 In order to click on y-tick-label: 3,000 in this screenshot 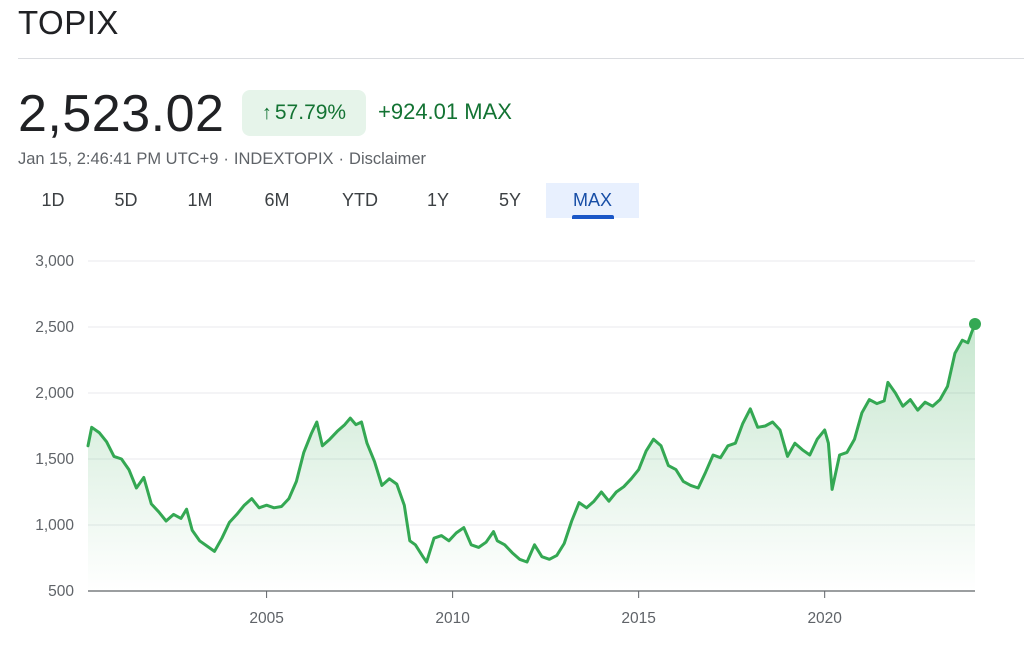, I will do `click(54, 261)`.